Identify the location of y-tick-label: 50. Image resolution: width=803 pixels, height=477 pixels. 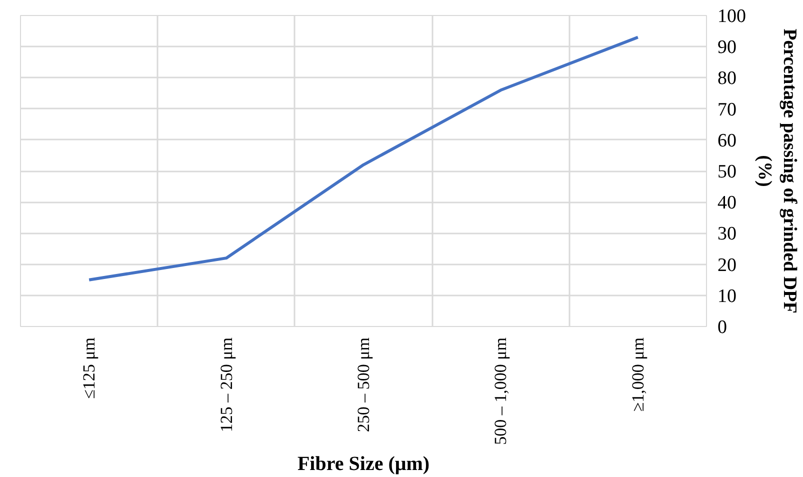
(727, 172).